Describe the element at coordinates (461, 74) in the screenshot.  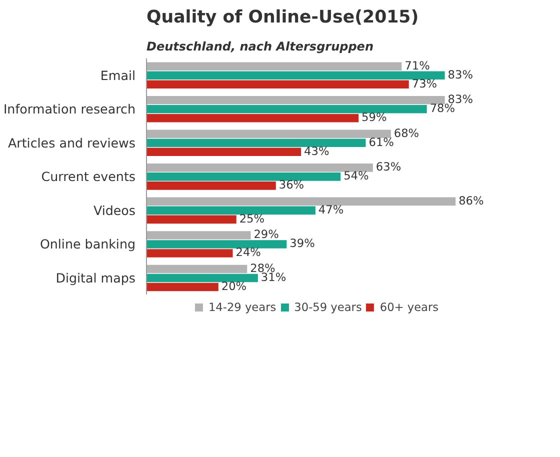
I see `data-label: 83%` at that location.